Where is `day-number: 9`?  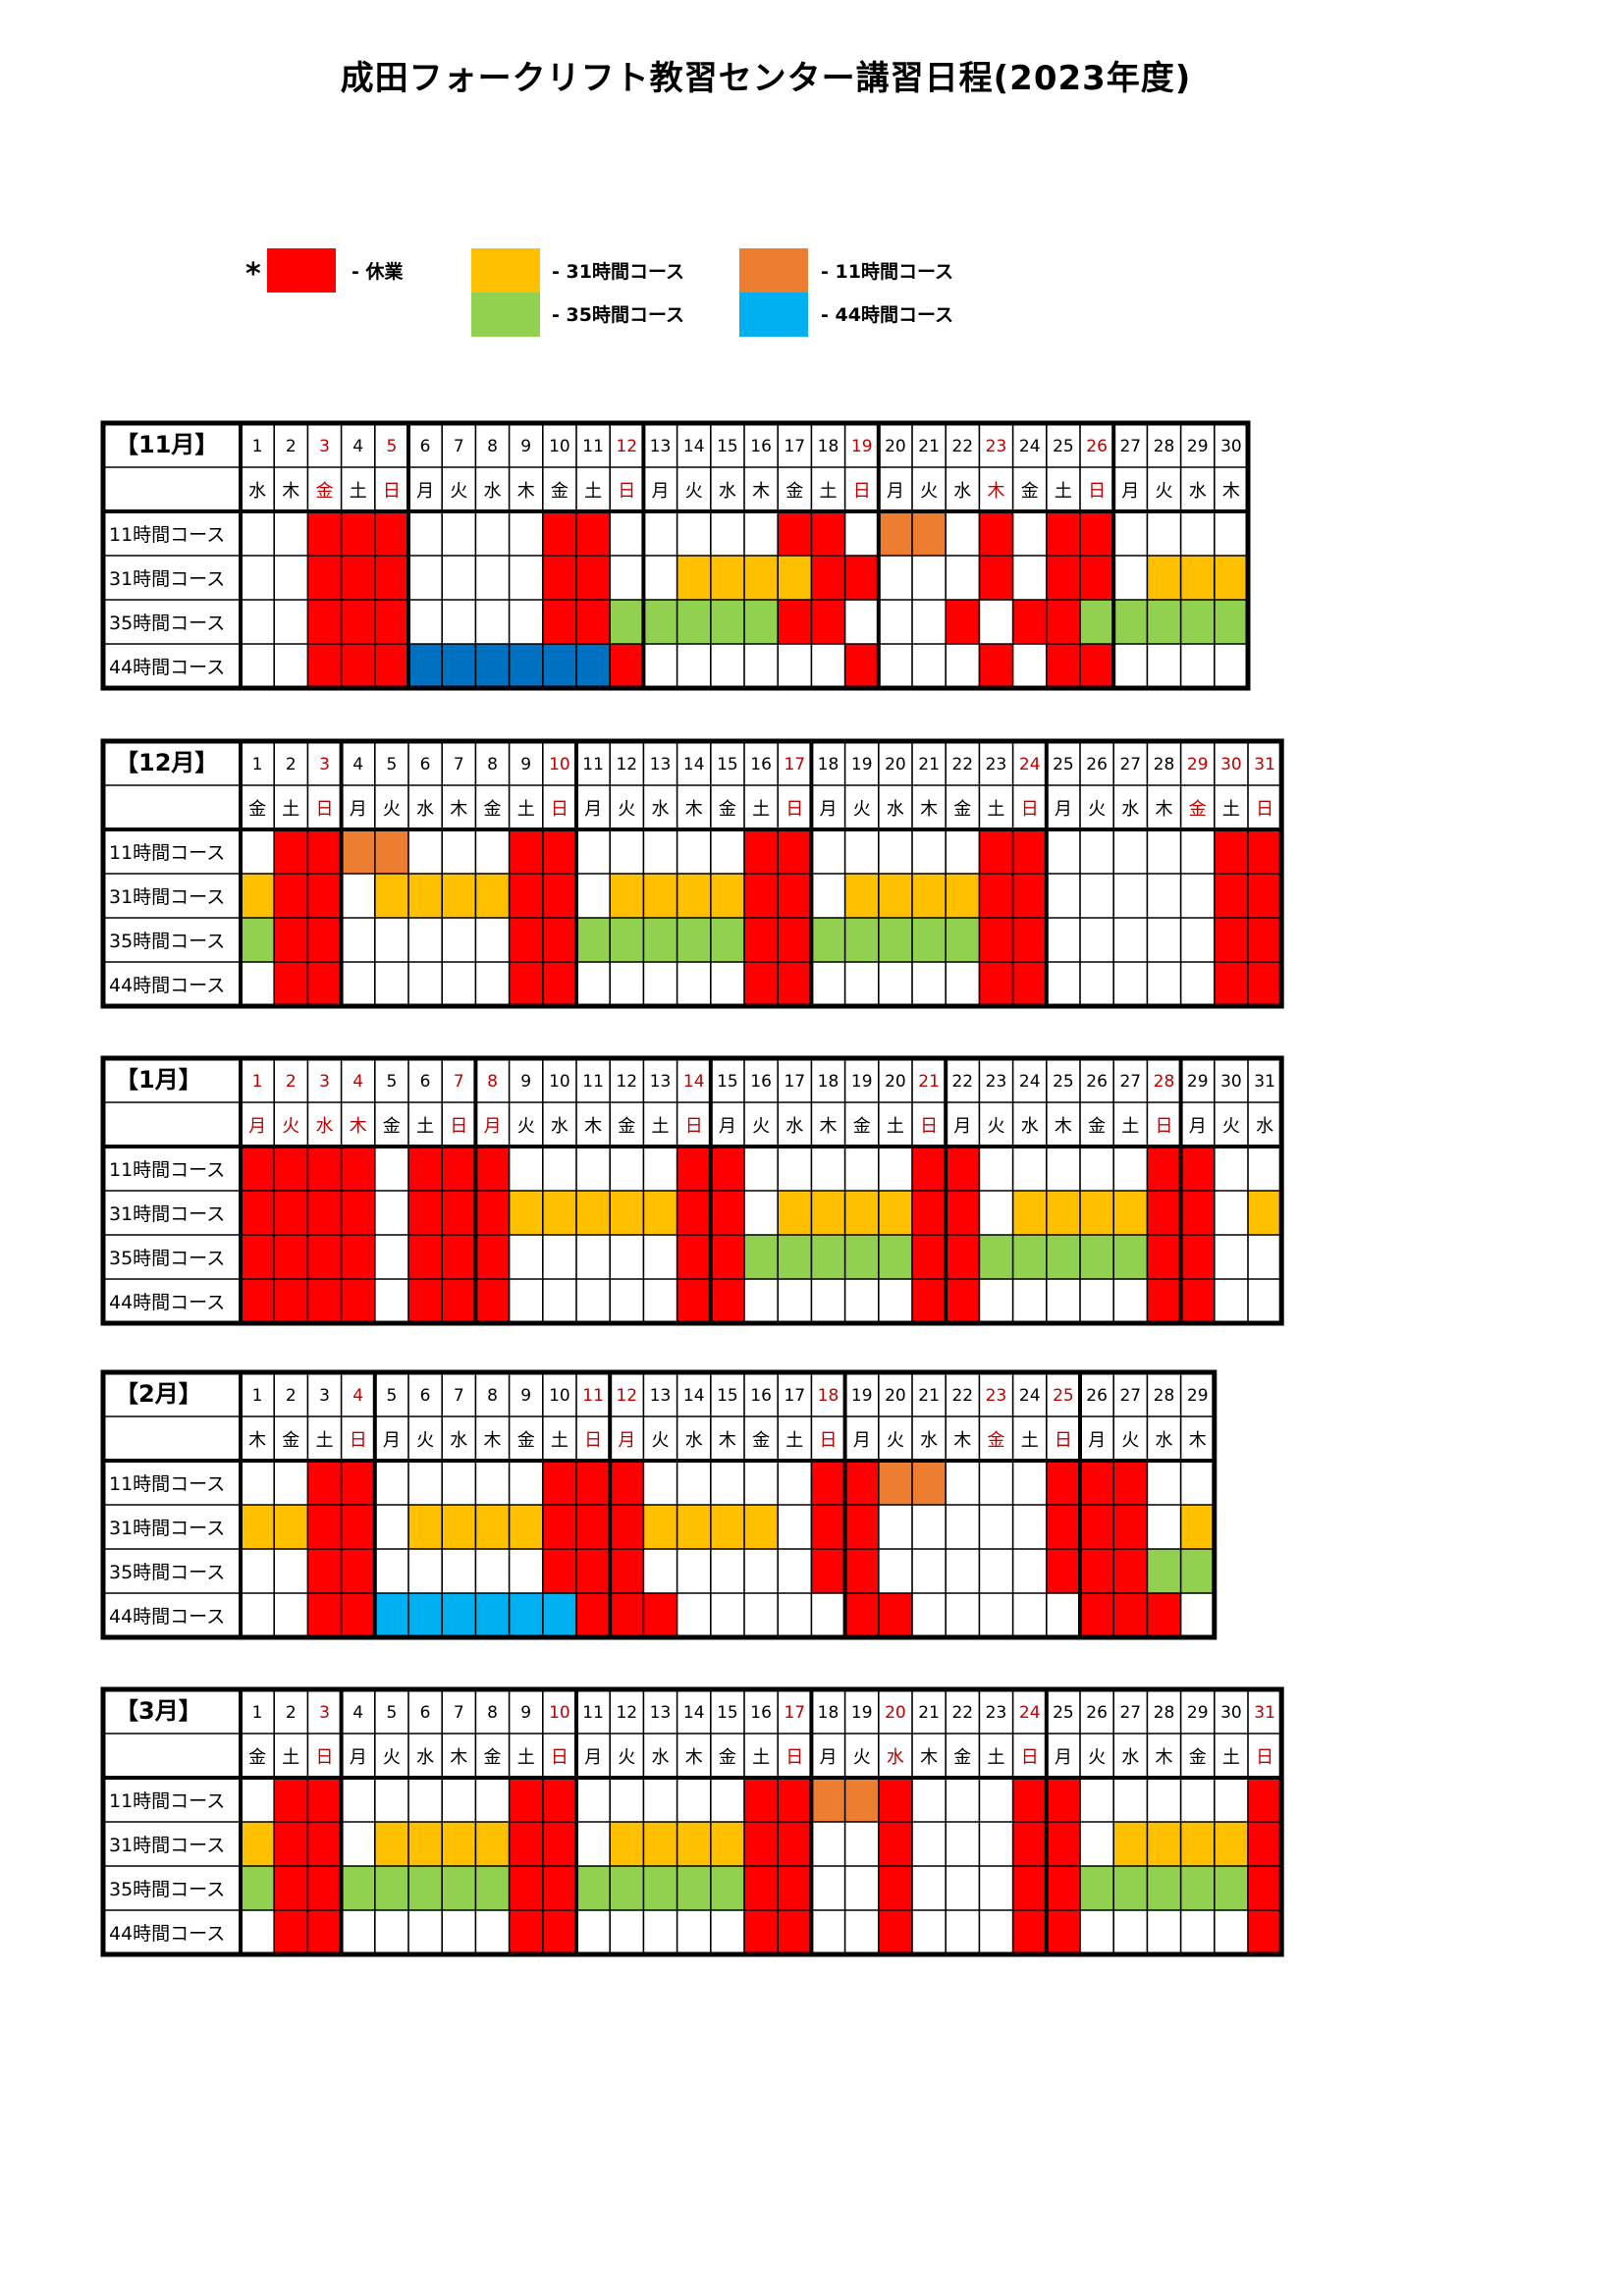 day-number: 9 is located at coordinates (525, 764).